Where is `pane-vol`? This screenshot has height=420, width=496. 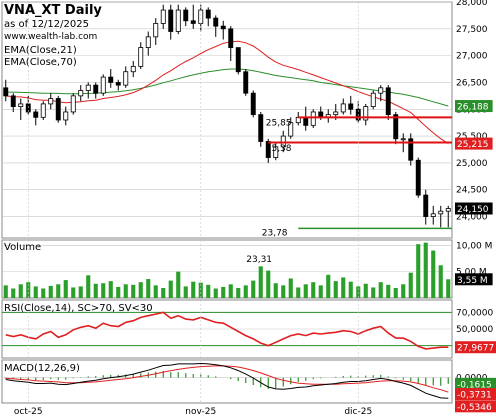 pane-vol is located at coordinates (227, 269).